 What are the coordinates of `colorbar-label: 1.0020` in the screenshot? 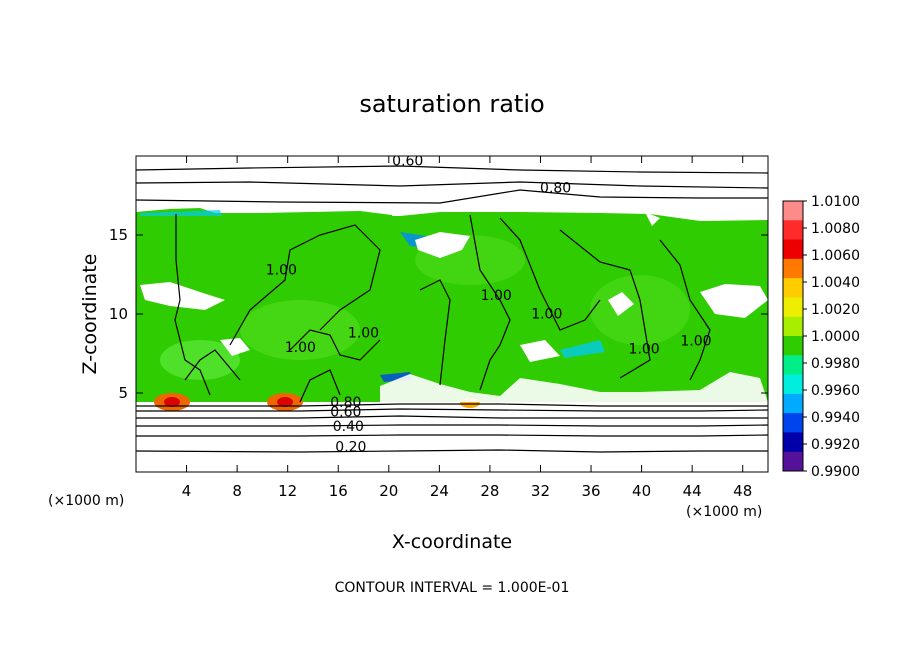 It's located at (835, 310).